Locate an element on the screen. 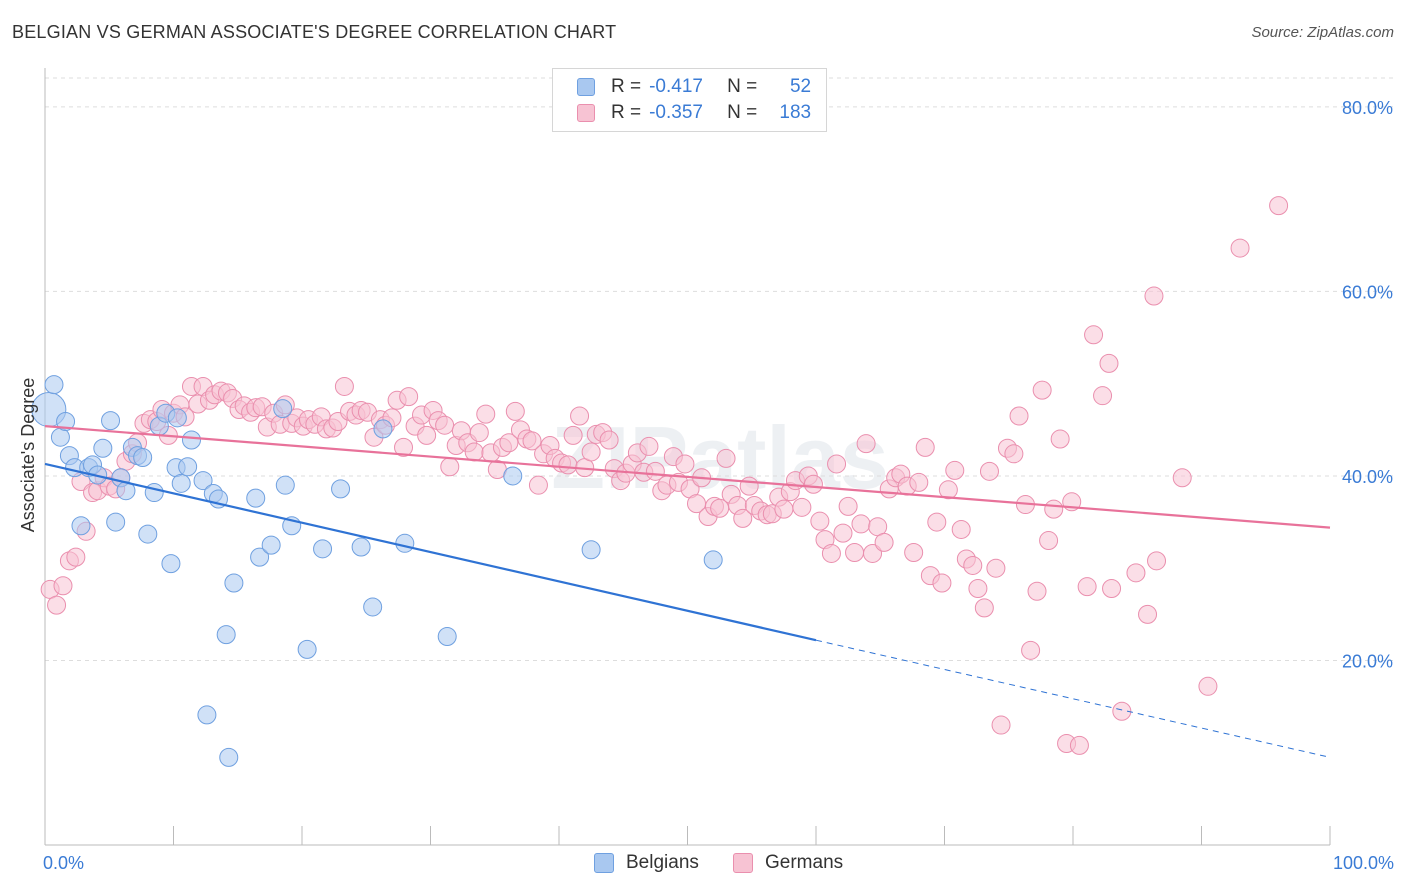 Image resolution: width=1406 pixels, height=892 pixels. bottom-legend-belgians: Belgians is located at coordinates (646, 863).